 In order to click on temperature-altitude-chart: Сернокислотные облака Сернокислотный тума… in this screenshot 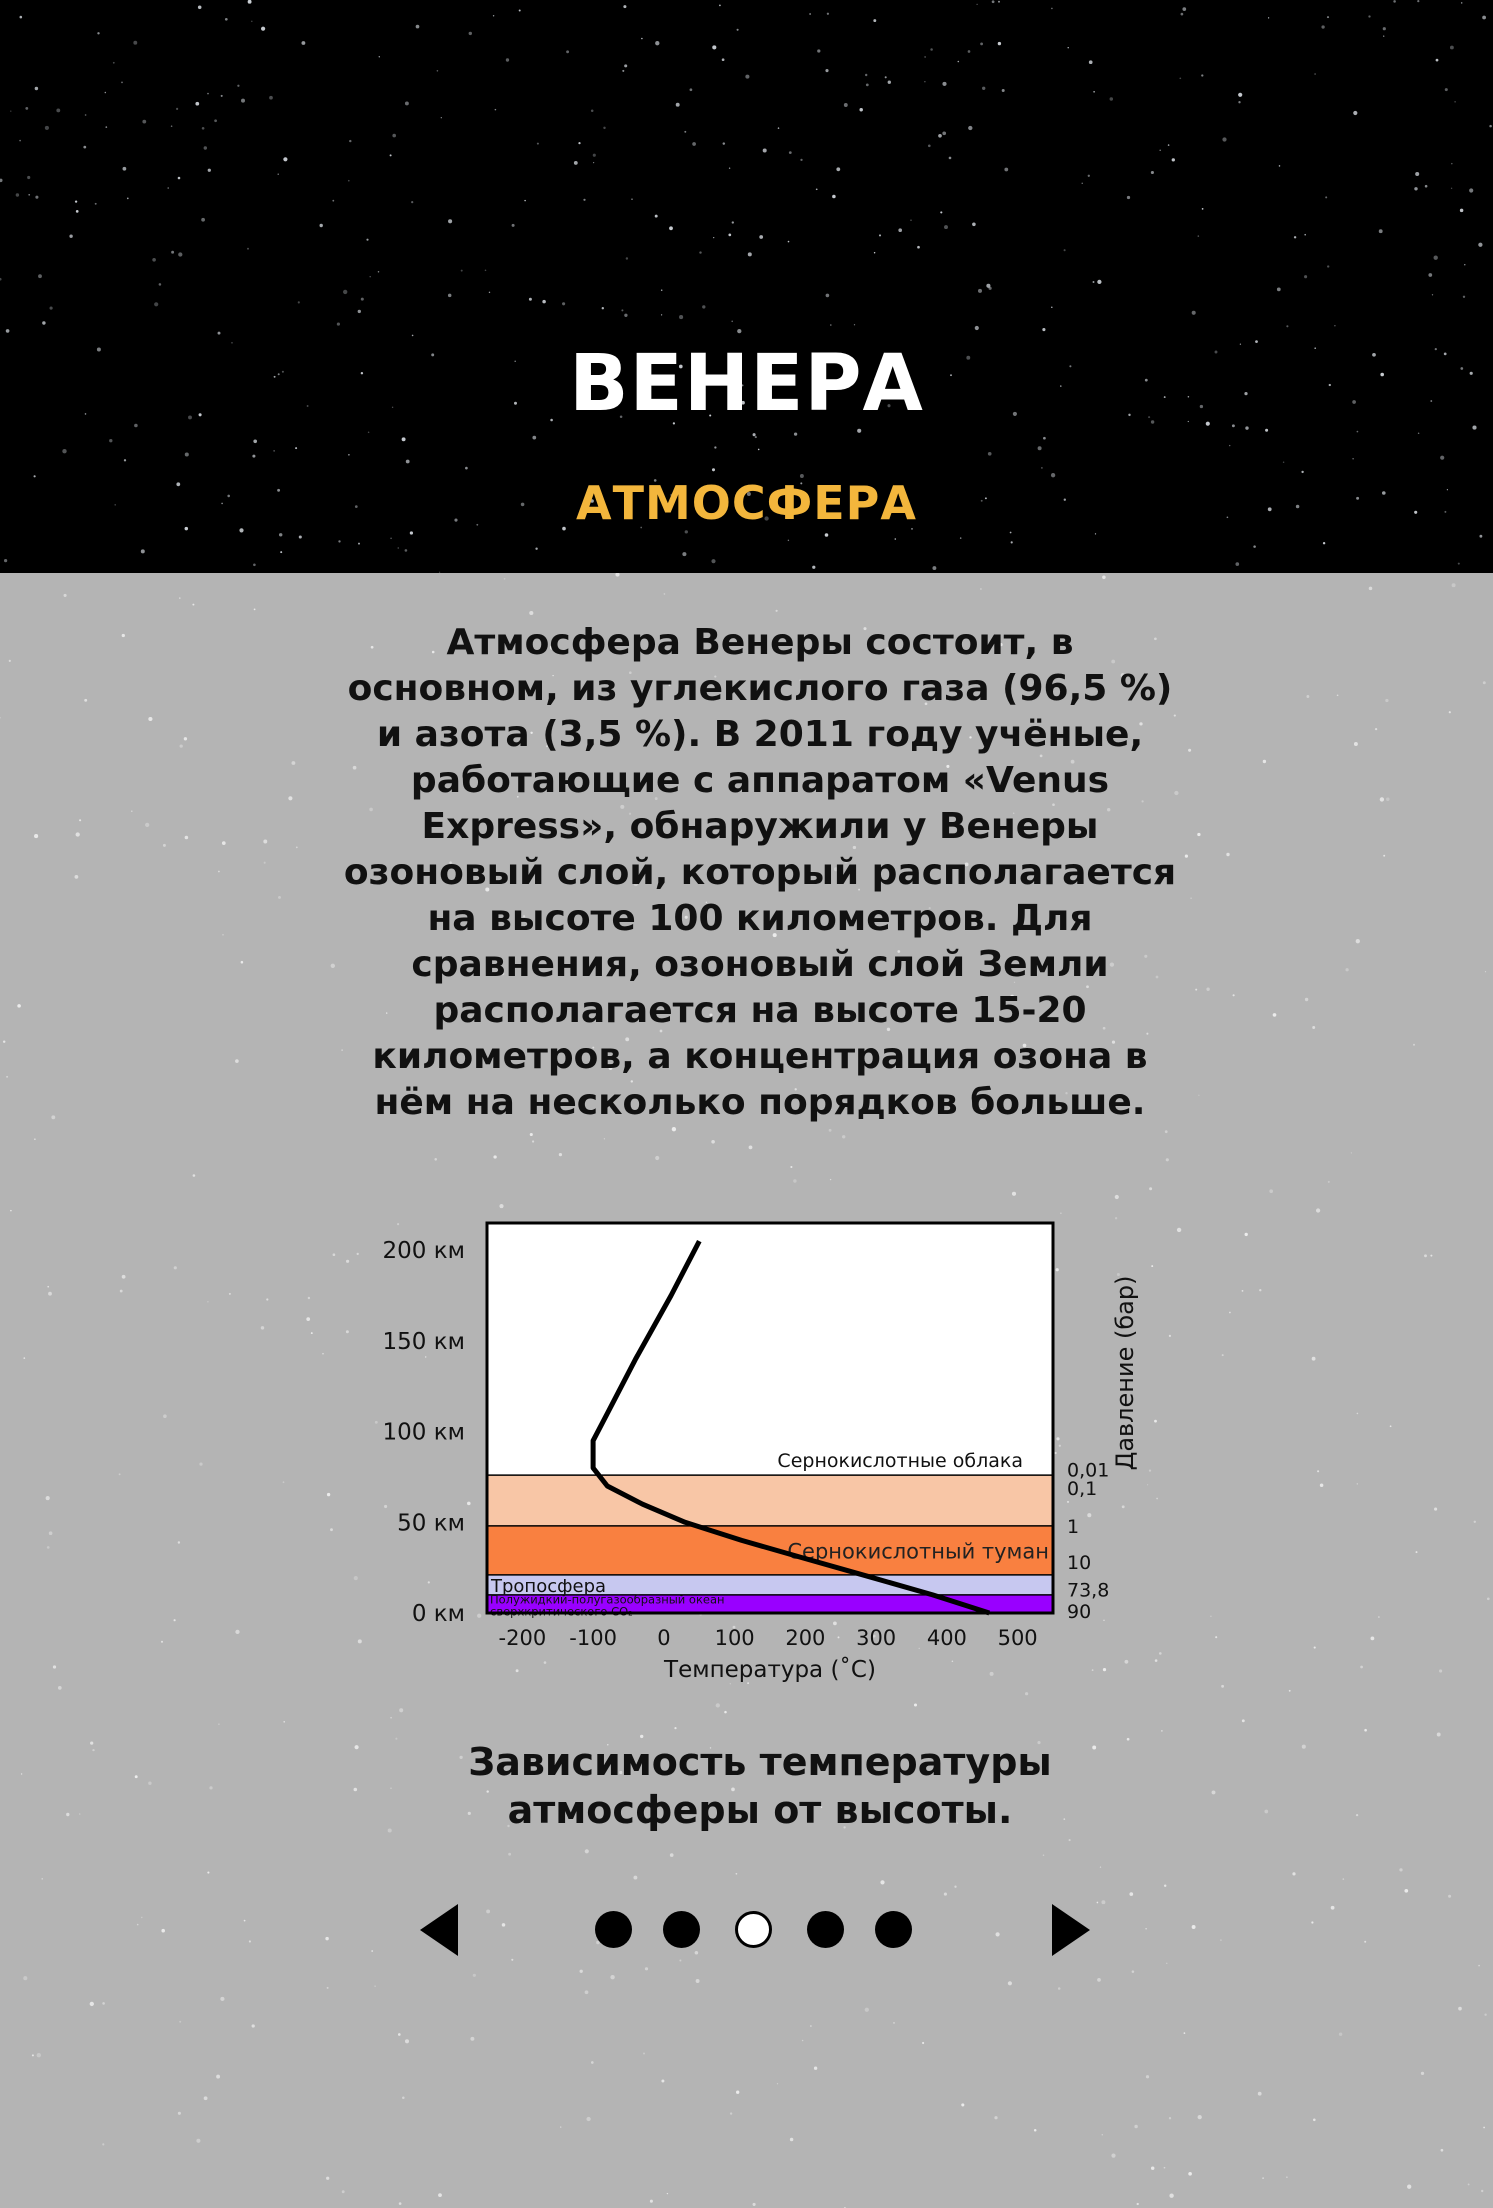, I will do `click(761, 1452)`.